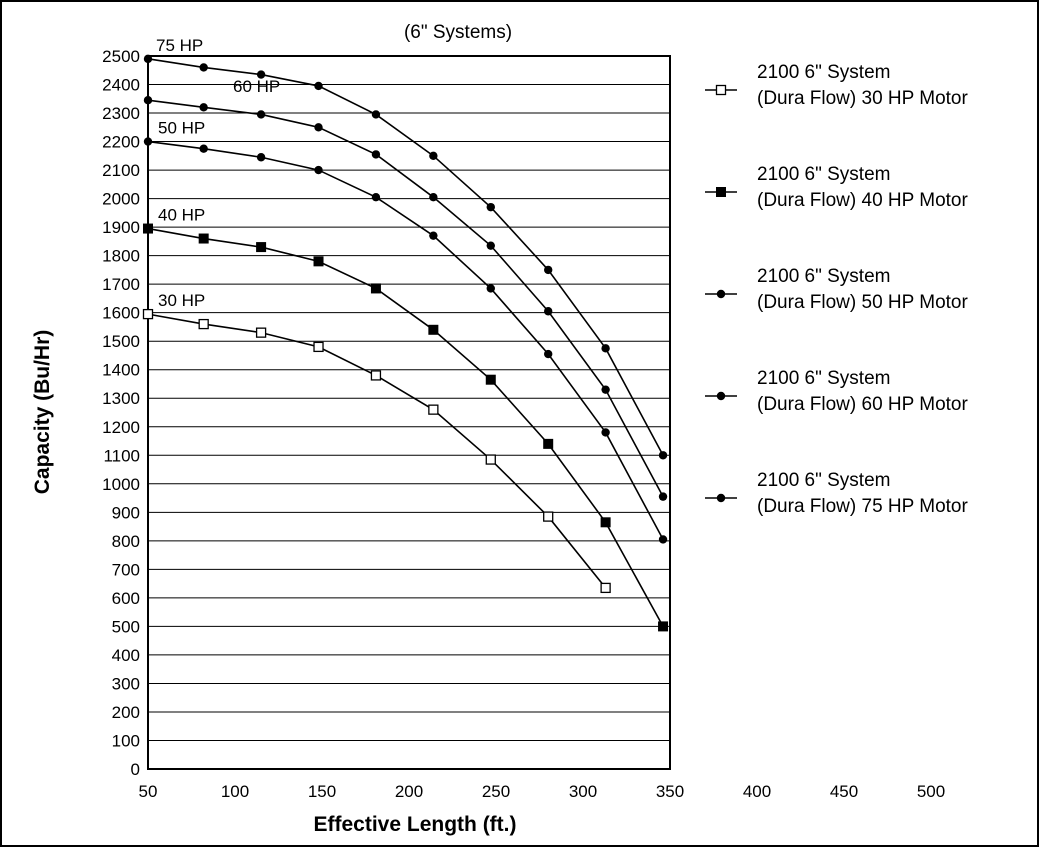 This screenshot has height=853, width=1040. What do you see at coordinates (126, 541) in the screenshot?
I see `y-tick-label: 800` at bounding box center [126, 541].